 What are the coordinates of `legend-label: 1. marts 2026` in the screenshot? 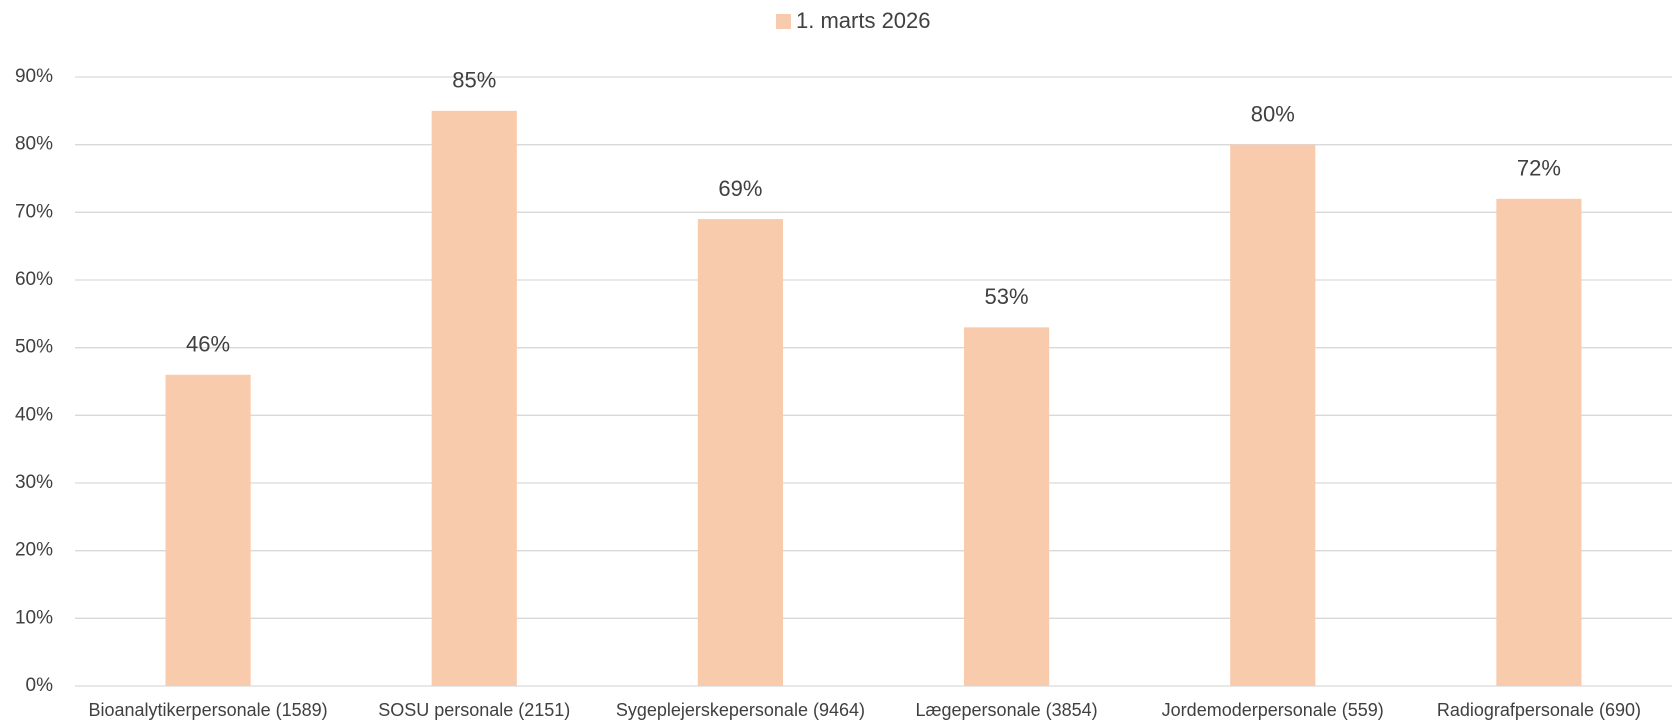 It's located at (863, 20).